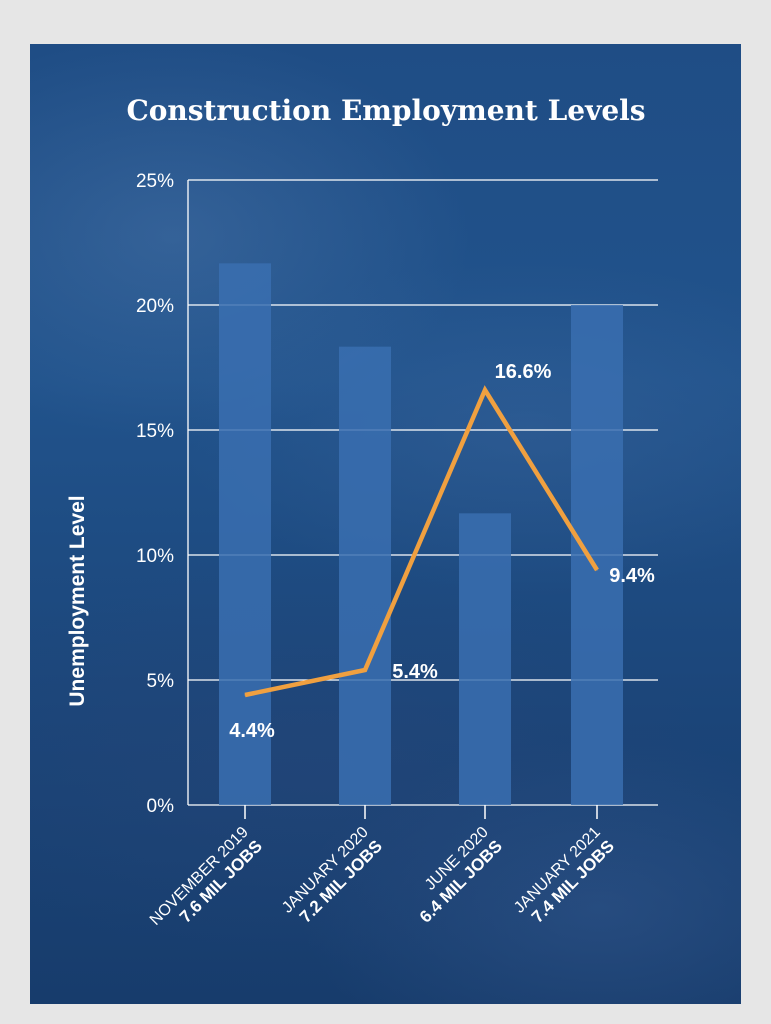 Image resolution: width=771 pixels, height=1024 pixels. What do you see at coordinates (421, 541) in the screenshot?
I see `line-series` at bounding box center [421, 541].